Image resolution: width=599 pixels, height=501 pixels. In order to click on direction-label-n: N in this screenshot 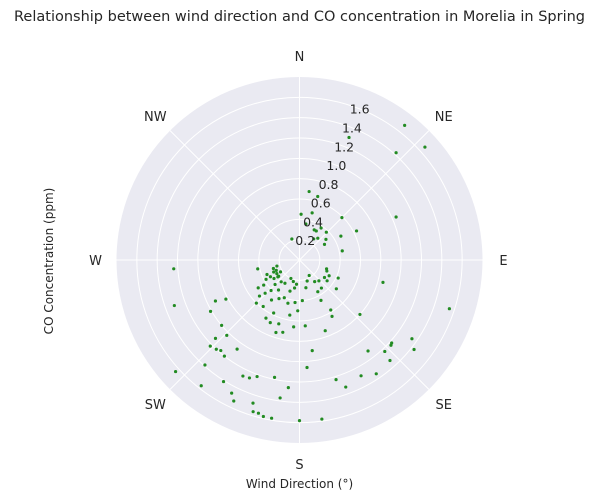, I will do `click(300, 57)`.